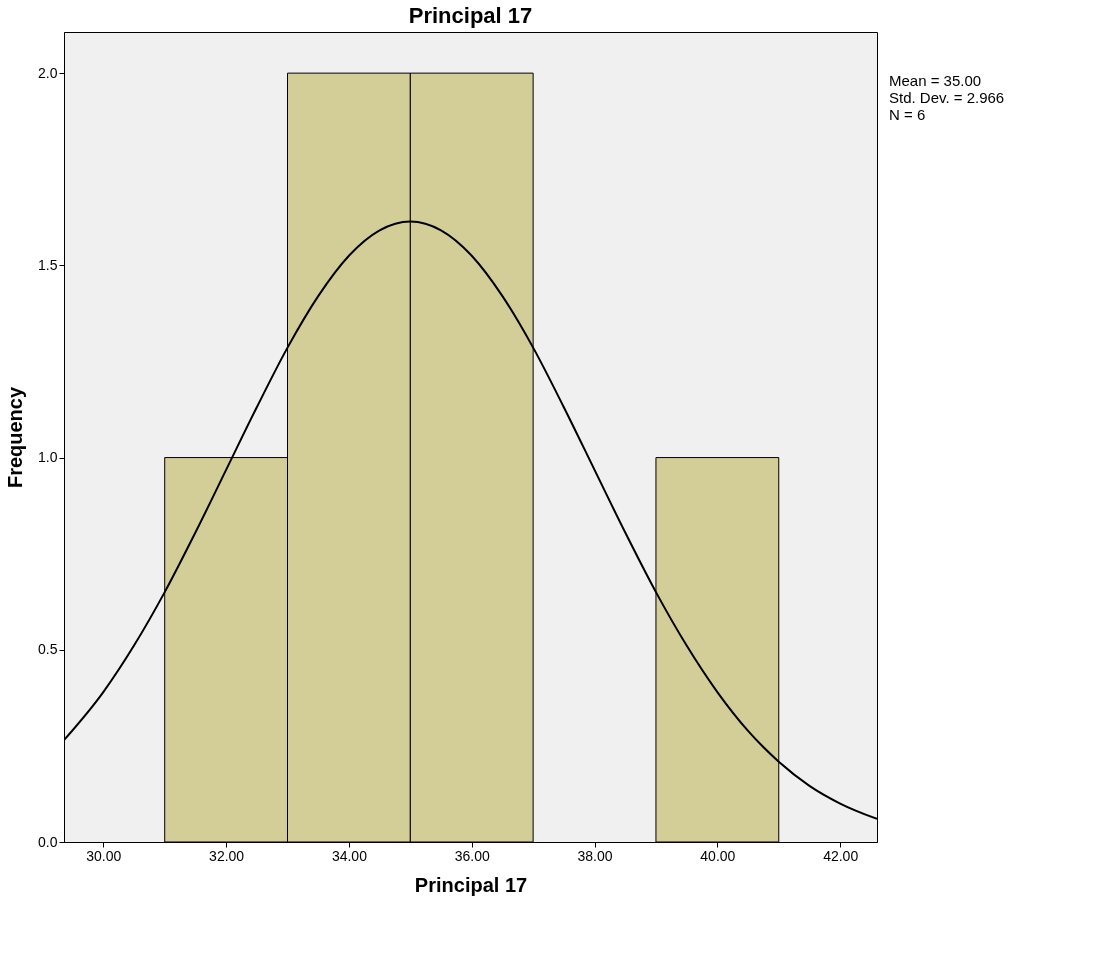 The height and width of the screenshot is (955, 1102). What do you see at coordinates (227, 855) in the screenshot?
I see `x-tick-label: 32.00` at bounding box center [227, 855].